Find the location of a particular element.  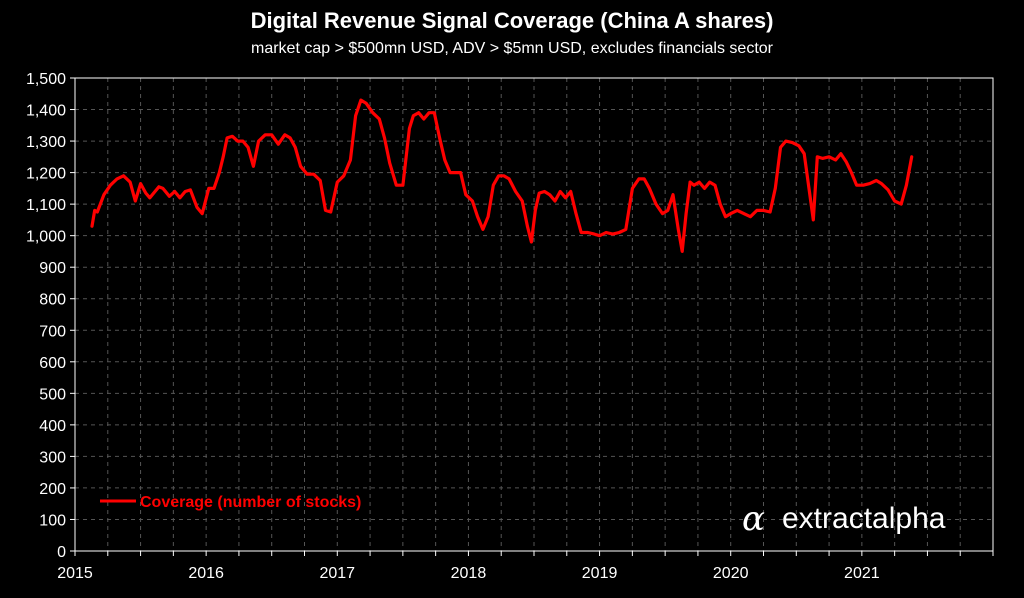

y-tick-label: 1,500 is located at coordinates (46, 79).